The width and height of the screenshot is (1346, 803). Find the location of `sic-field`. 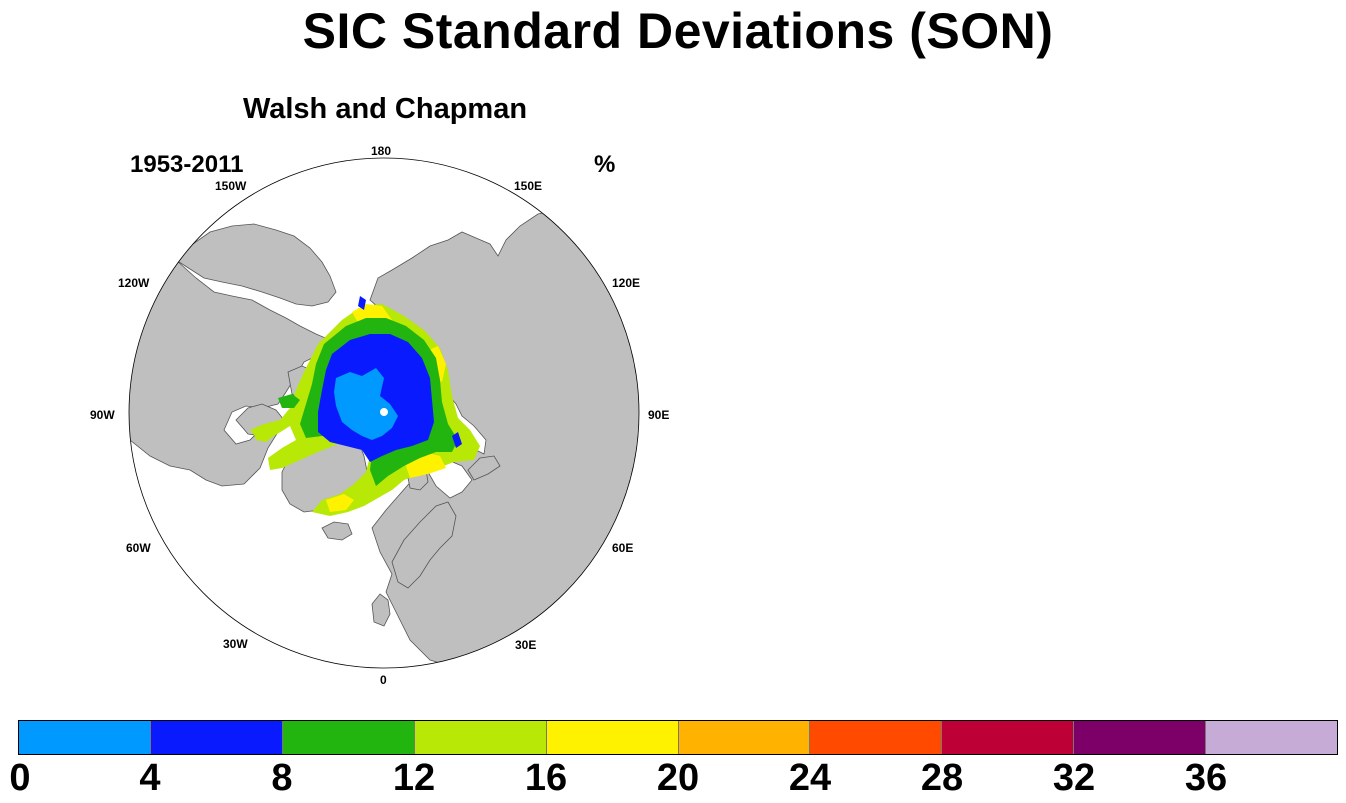

sic-field is located at coordinates (365, 406).